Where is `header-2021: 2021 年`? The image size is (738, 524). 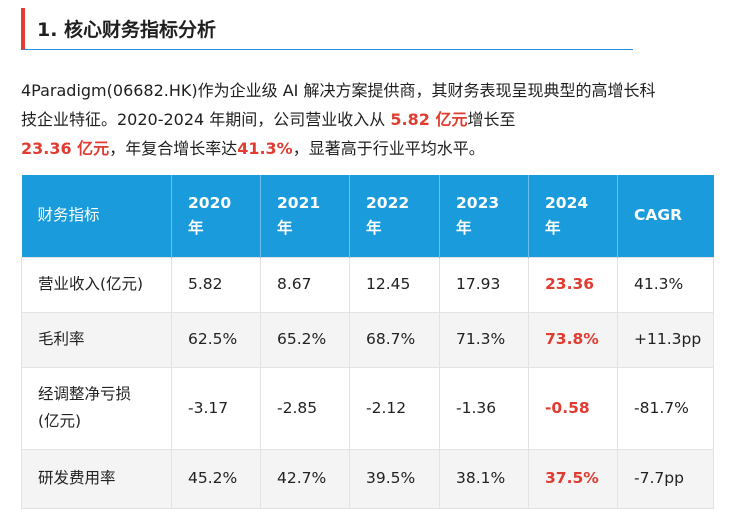
header-2021: 2021 年 is located at coordinates (305, 216).